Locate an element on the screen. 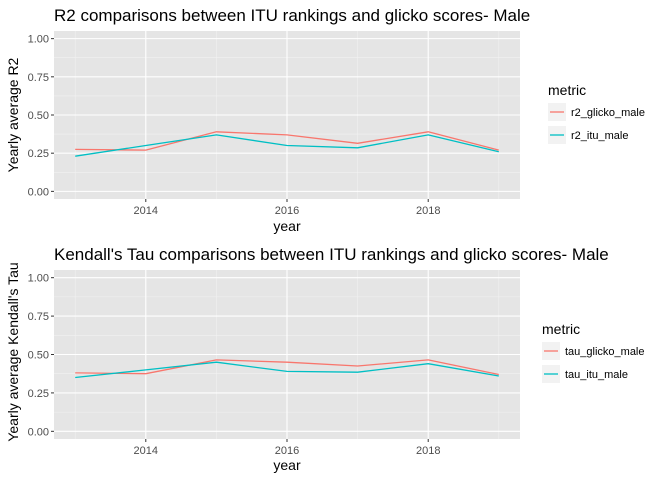  legend-label: tau_itu_male is located at coordinates (596, 375).